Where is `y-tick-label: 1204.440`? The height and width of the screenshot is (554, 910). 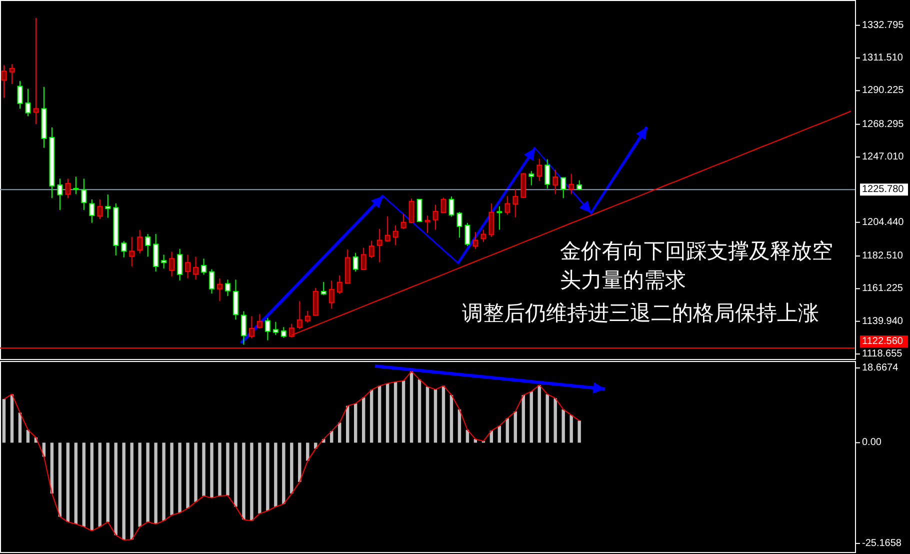 y-tick-label: 1204.440 is located at coordinates (883, 222).